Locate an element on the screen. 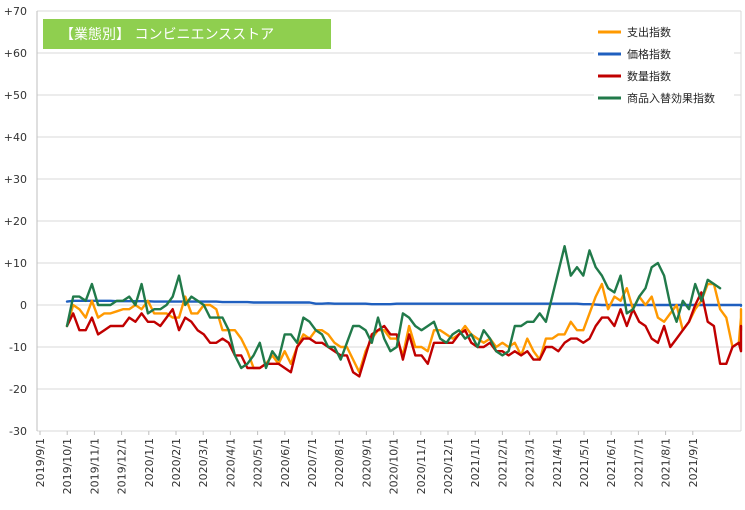  x-tick-label: 2021/3/1 is located at coordinates (530, 462).